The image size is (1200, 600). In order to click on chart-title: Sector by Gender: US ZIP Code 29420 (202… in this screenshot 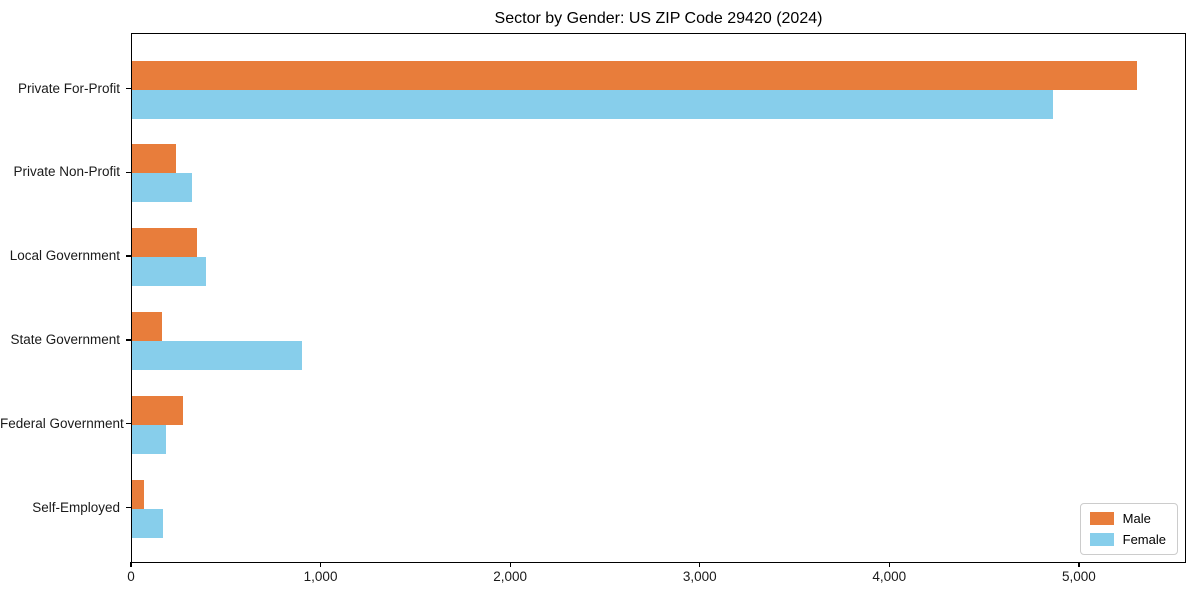, I will do `click(658, 18)`.